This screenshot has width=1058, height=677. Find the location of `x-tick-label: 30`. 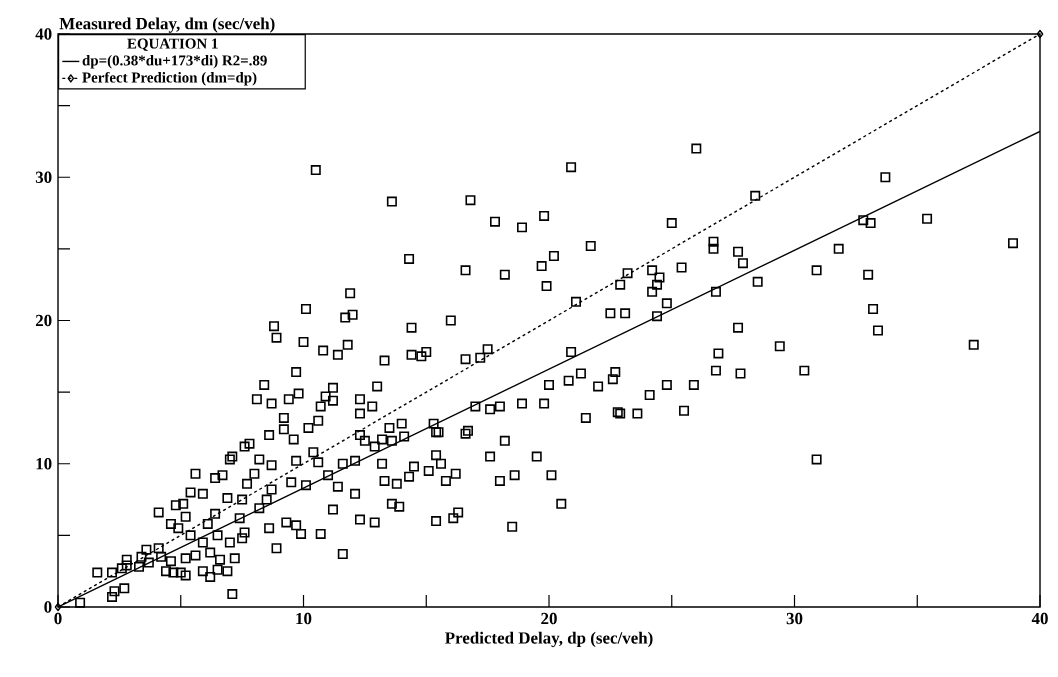

x-tick-label: 30 is located at coordinates (794, 618).